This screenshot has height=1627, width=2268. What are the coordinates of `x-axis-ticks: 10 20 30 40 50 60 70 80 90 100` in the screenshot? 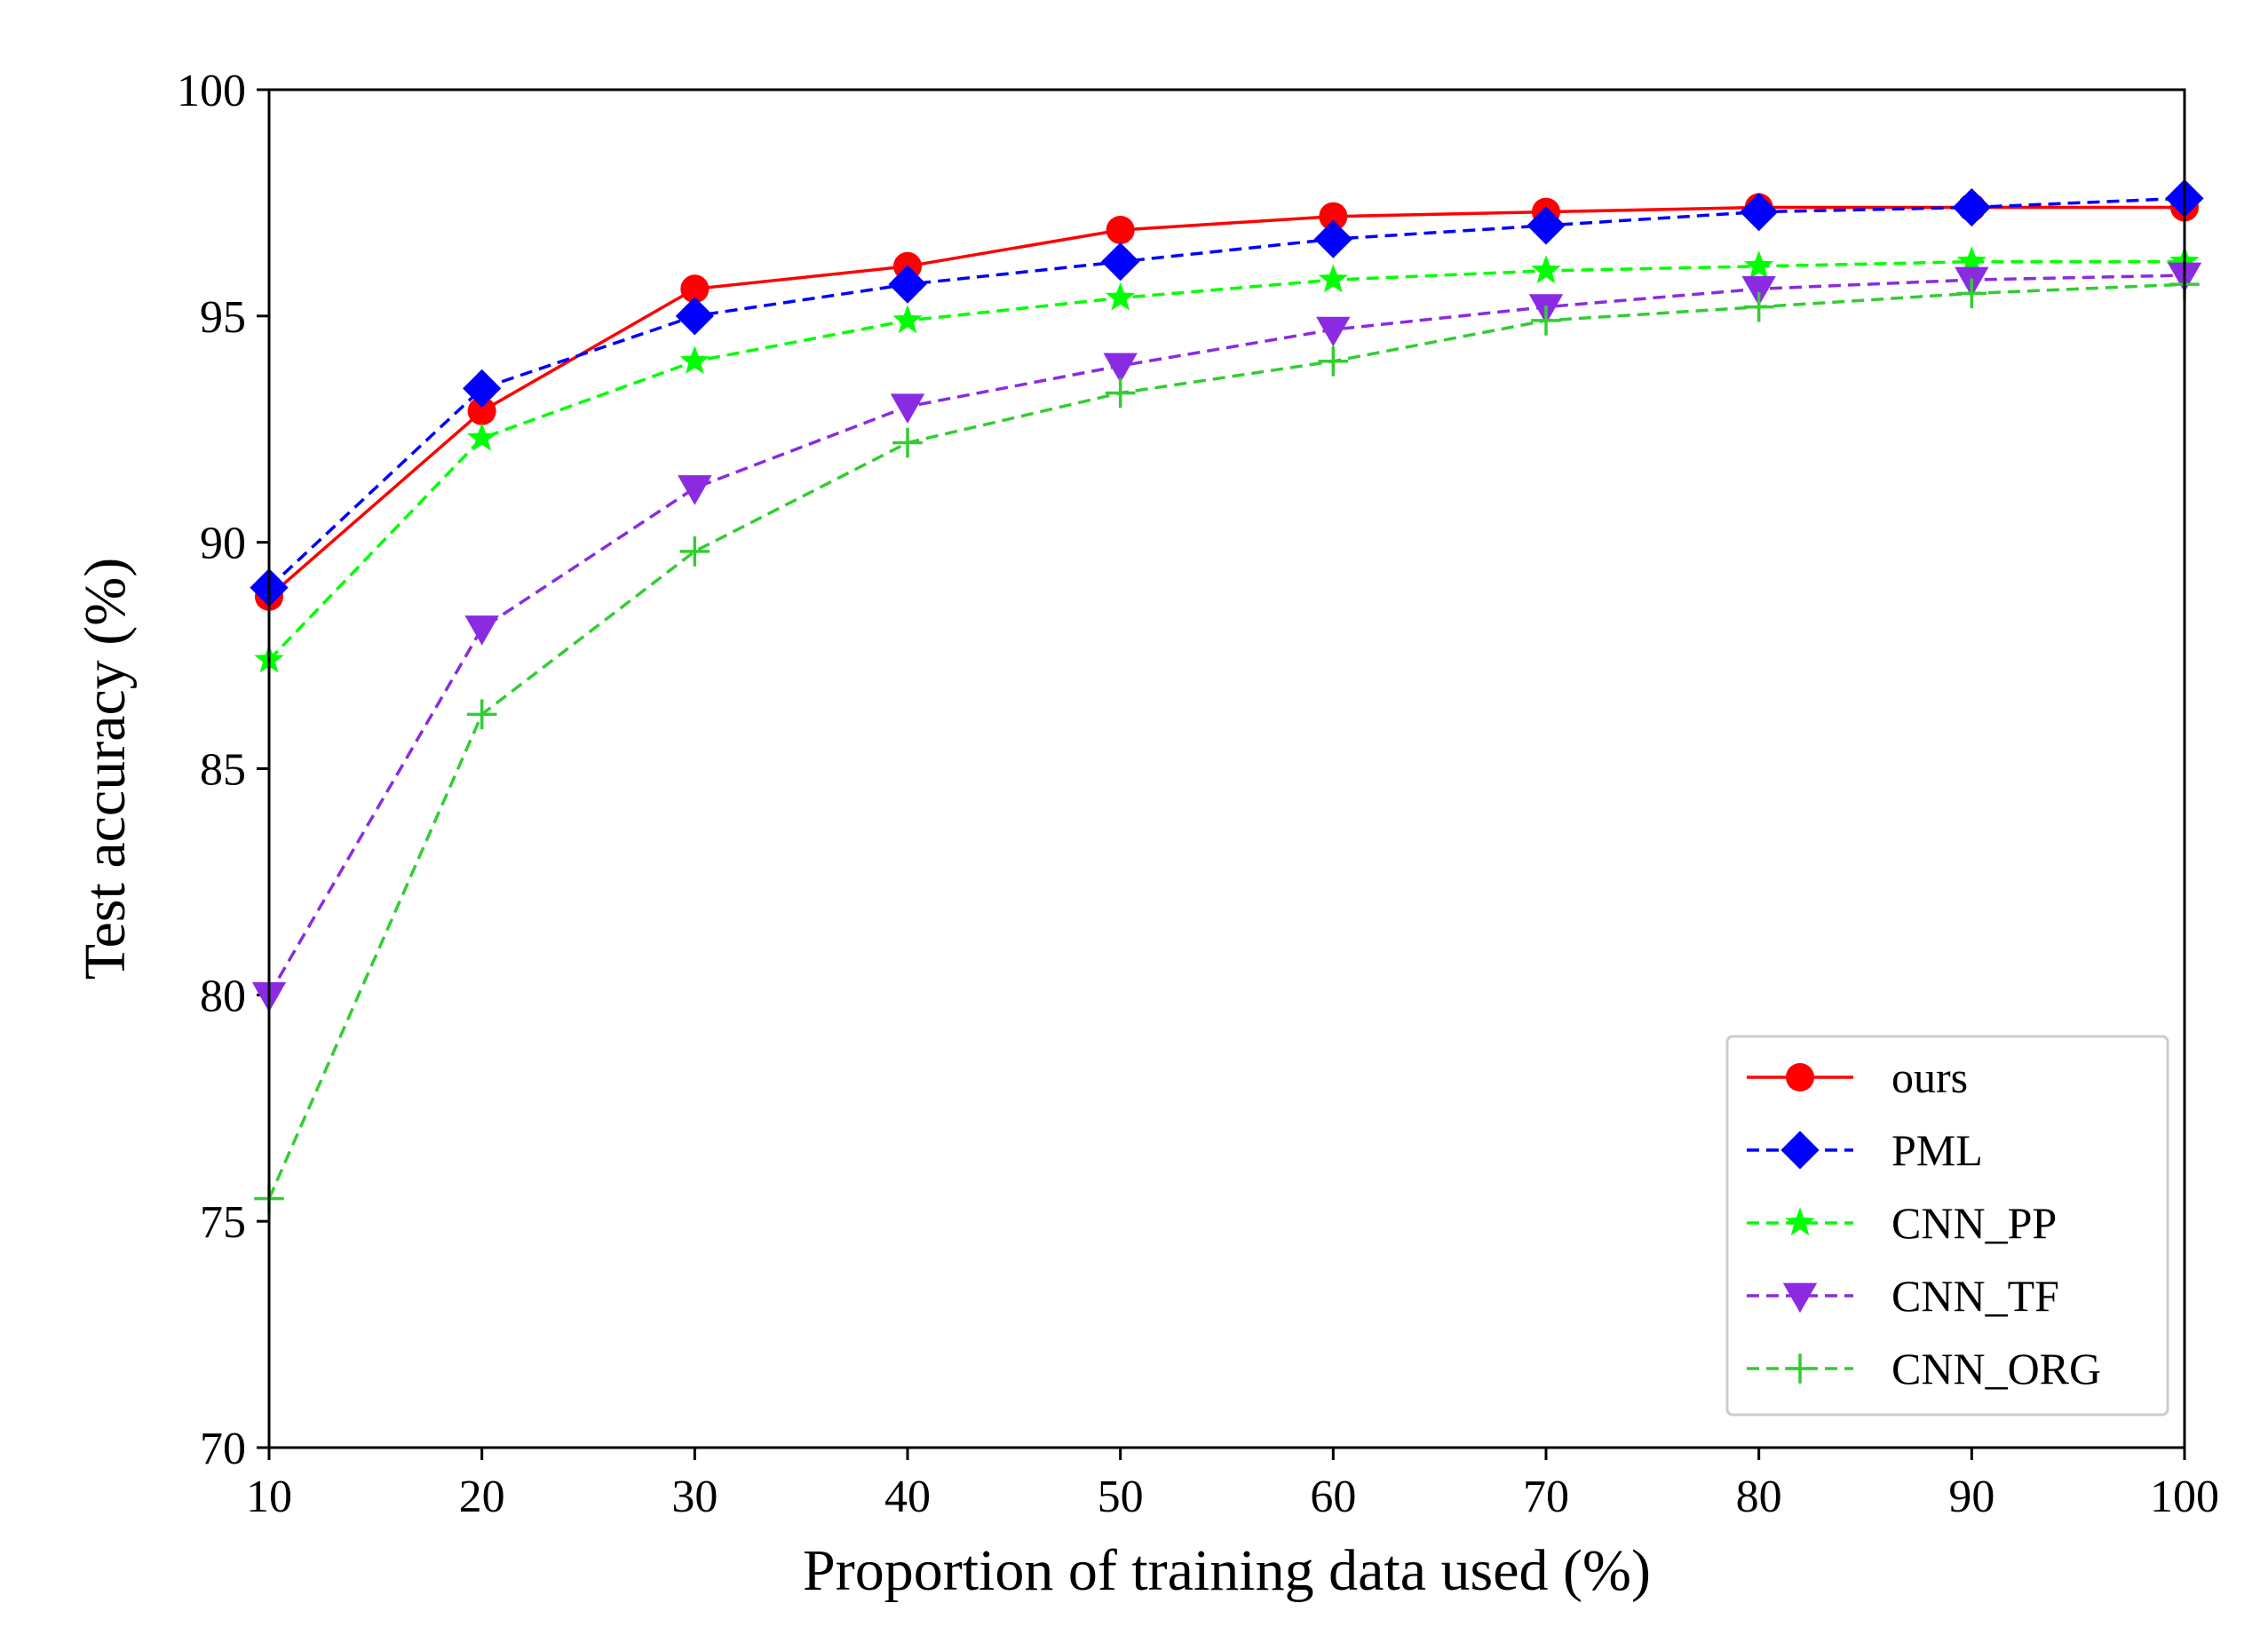 It's located at (1233, 1485).